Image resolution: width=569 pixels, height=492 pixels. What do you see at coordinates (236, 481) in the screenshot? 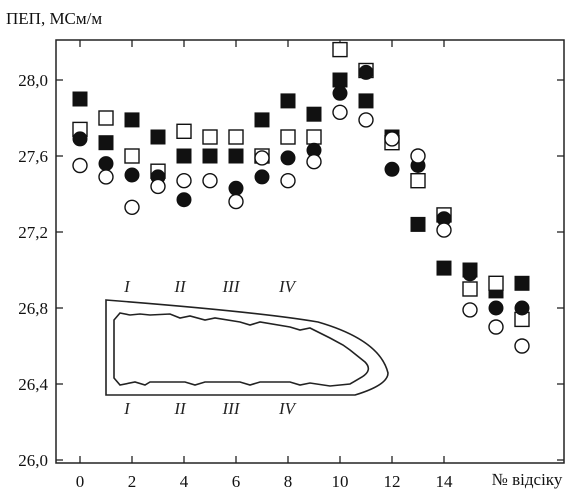
I see `x-tick-label: 6` at bounding box center [236, 481].